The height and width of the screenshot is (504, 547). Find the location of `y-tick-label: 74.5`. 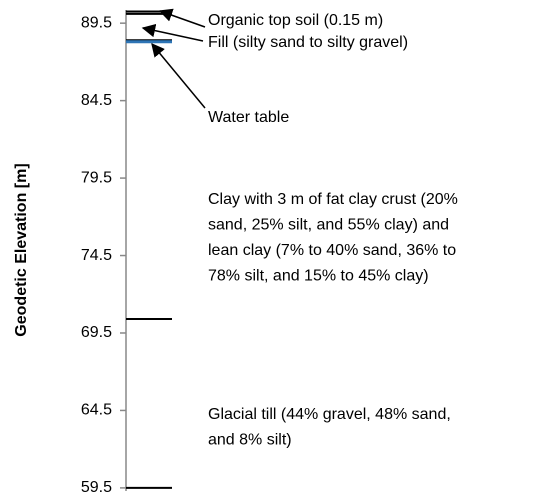

y-tick-label: 74.5 is located at coordinates (96, 255).